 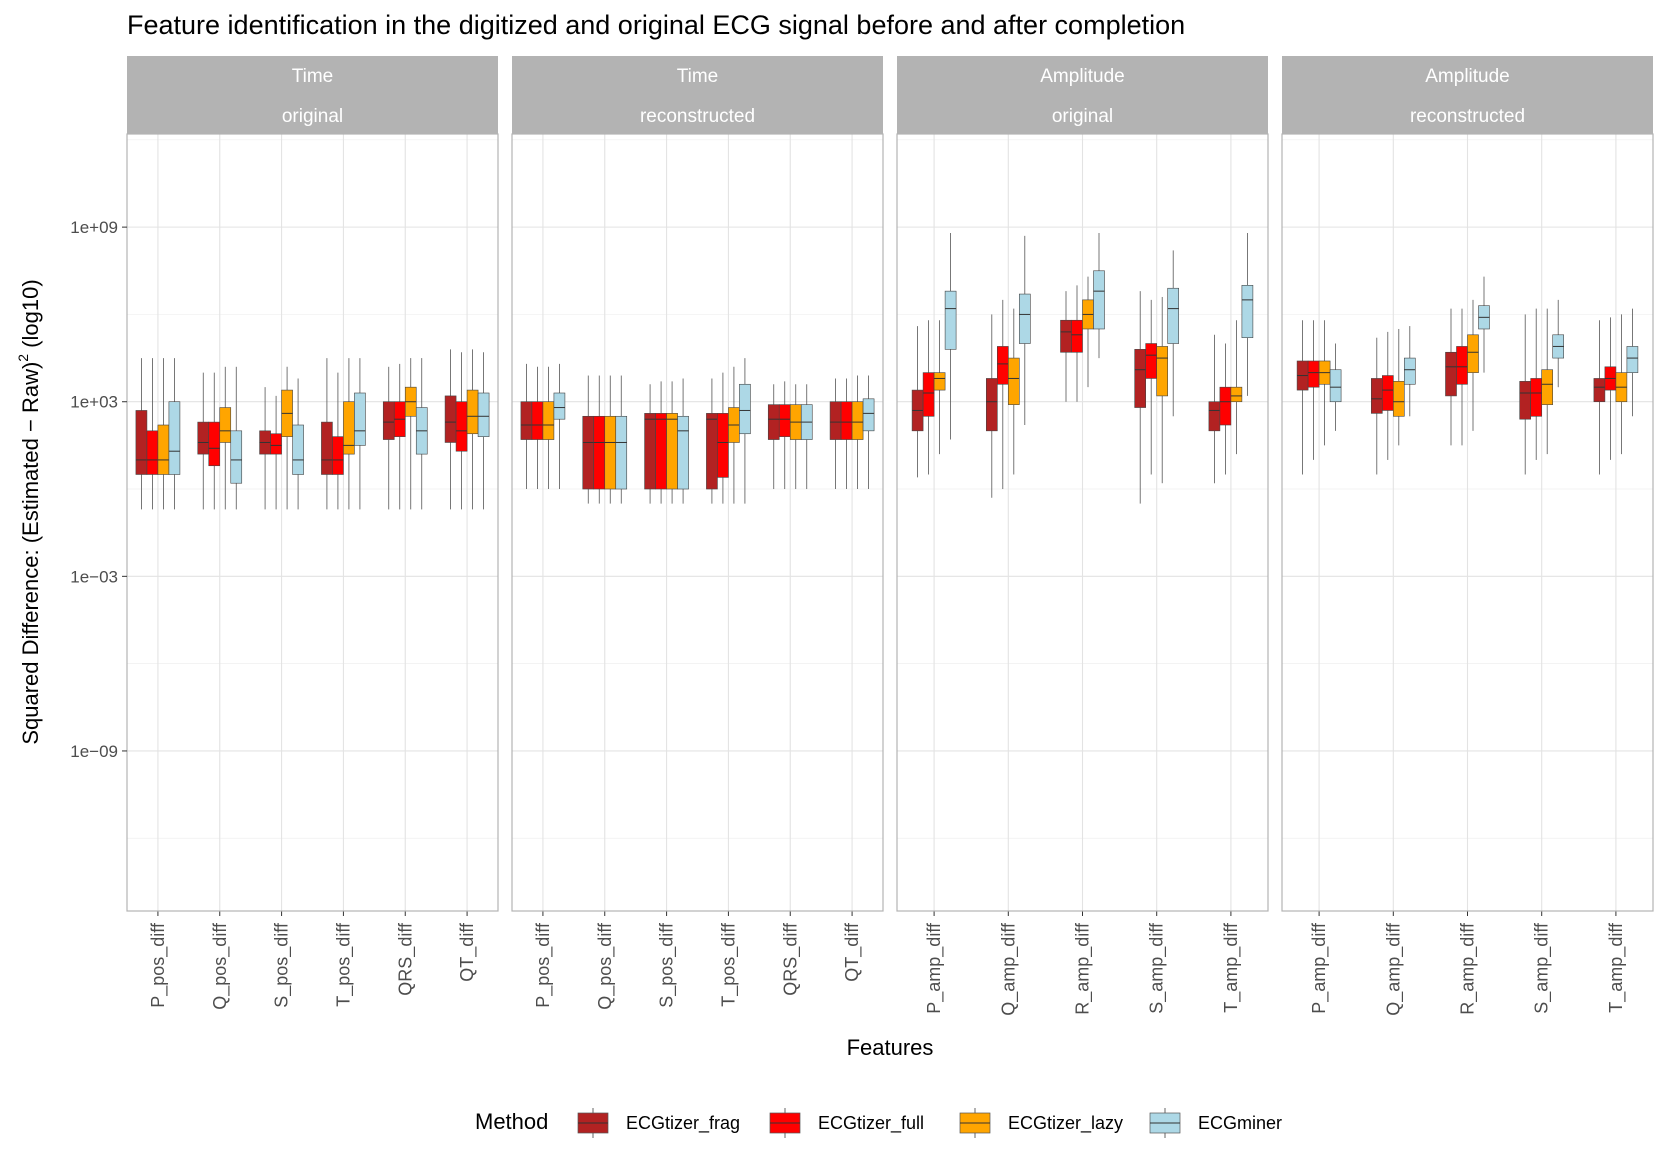 I want to click on legend-title: Method, so click(x=511, y=1121).